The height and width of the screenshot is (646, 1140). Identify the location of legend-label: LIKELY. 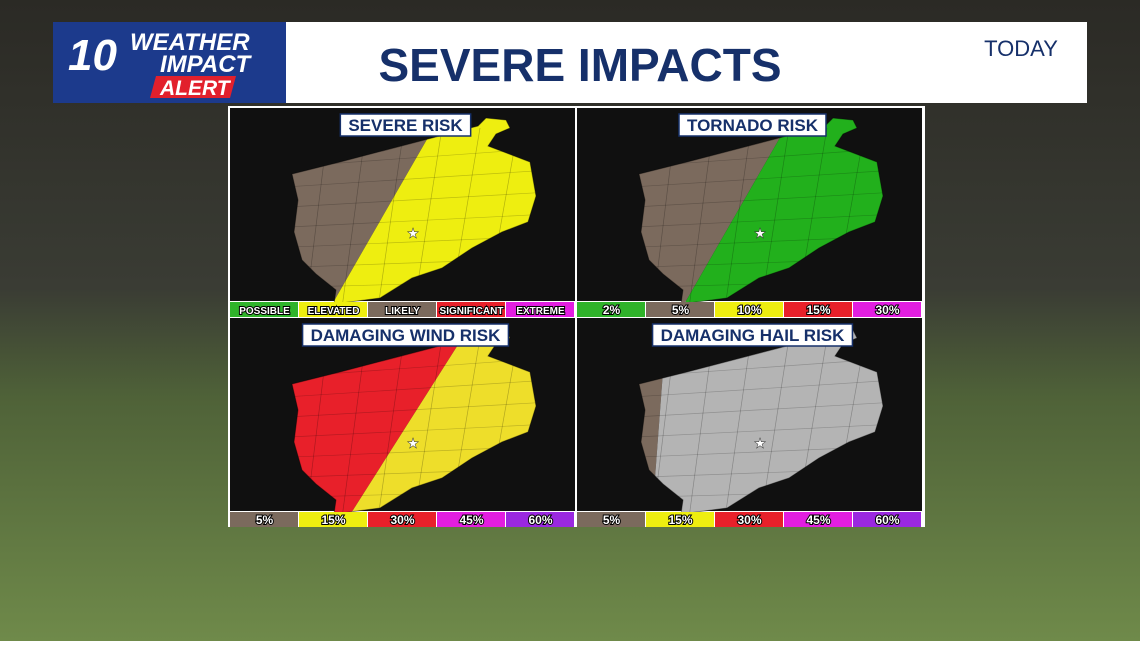
(402, 311).